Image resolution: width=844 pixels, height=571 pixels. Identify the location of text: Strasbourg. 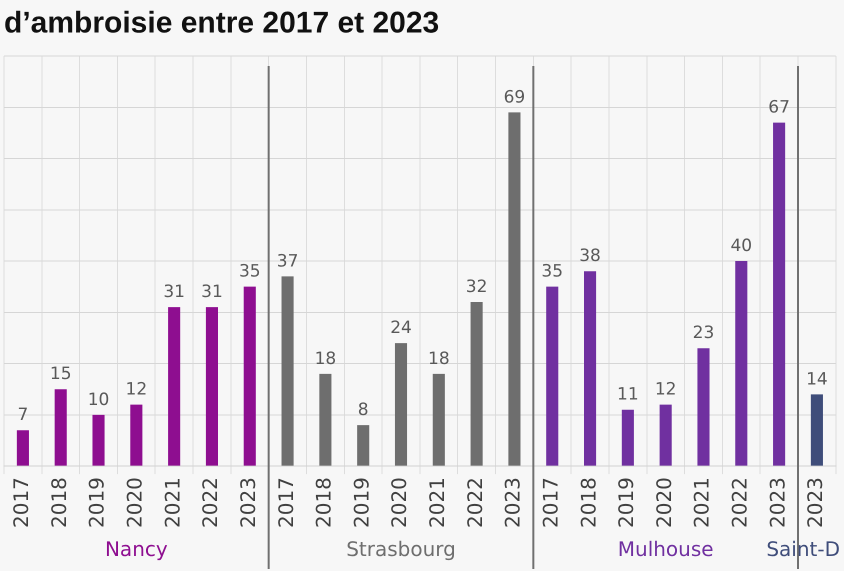
(401, 549).